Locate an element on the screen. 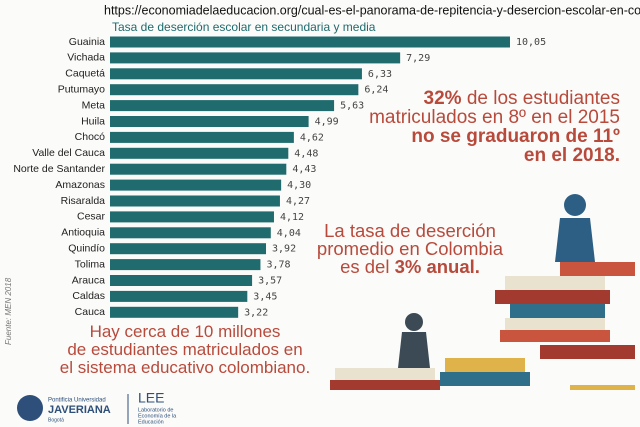 The image size is (640, 427). annotation: Hay cerca de 10 millones is located at coordinates (185, 331).